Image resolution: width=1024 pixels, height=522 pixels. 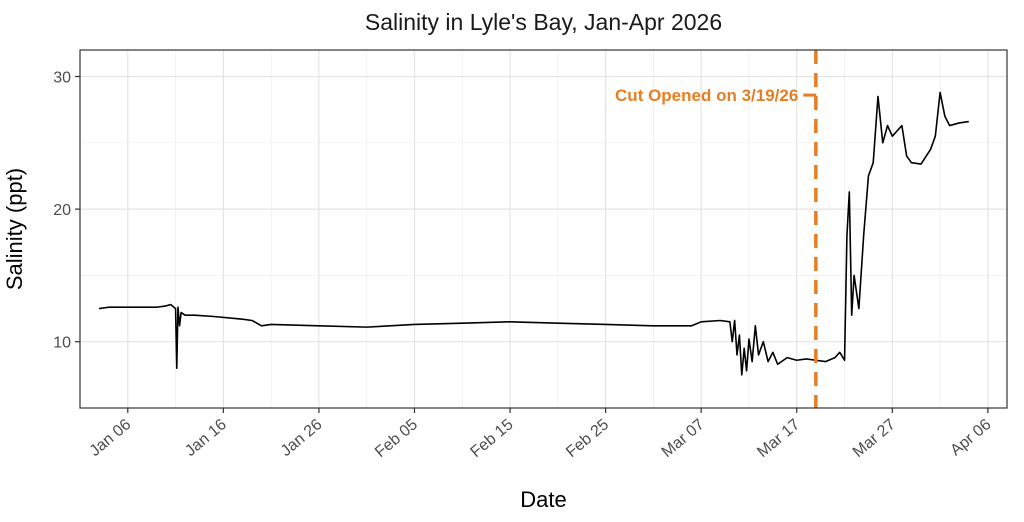 What do you see at coordinates (543, 22) in the screenshot?
I see `chart-title: Salinity in Lyle's Bay, Jan-Apr 2026` at bounding box center [543, 22].